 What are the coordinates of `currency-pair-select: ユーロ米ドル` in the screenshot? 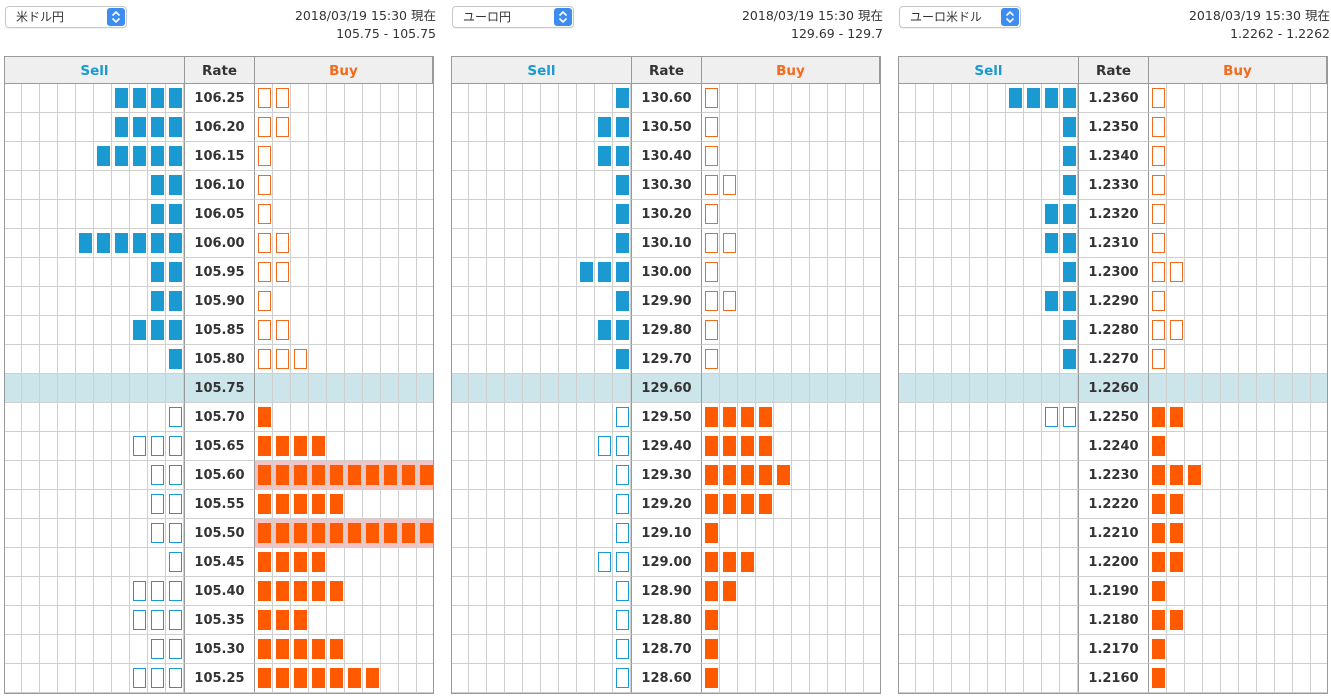 It's located at (960, 17).